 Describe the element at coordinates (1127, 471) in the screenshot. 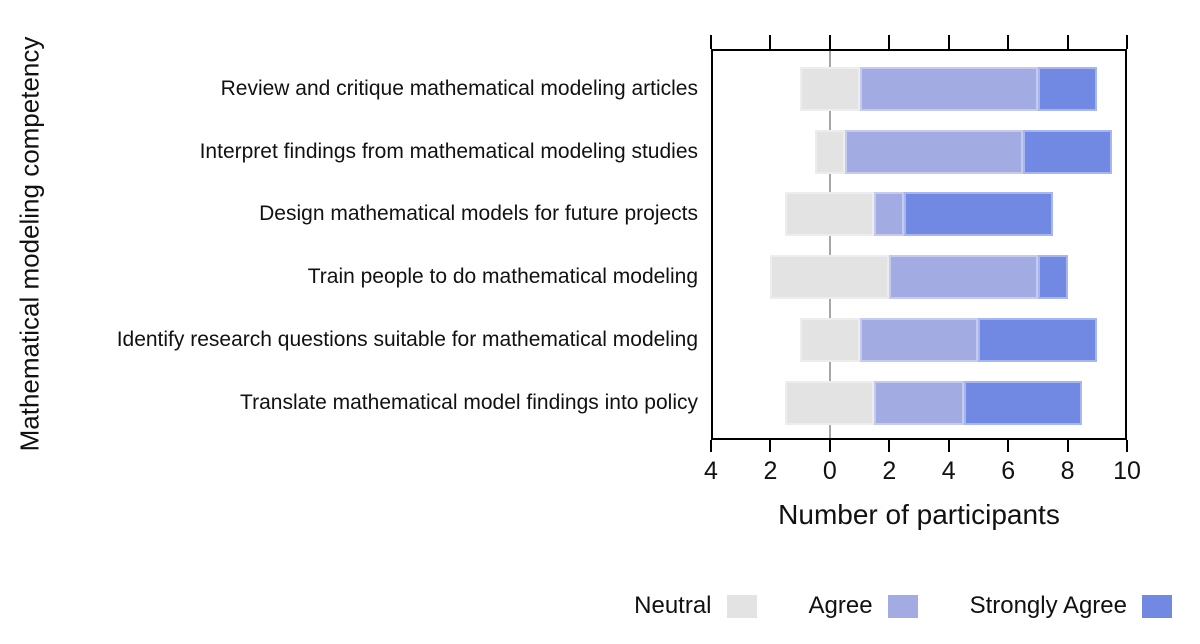

I see `x-axis-tick-label: 10` at that location.